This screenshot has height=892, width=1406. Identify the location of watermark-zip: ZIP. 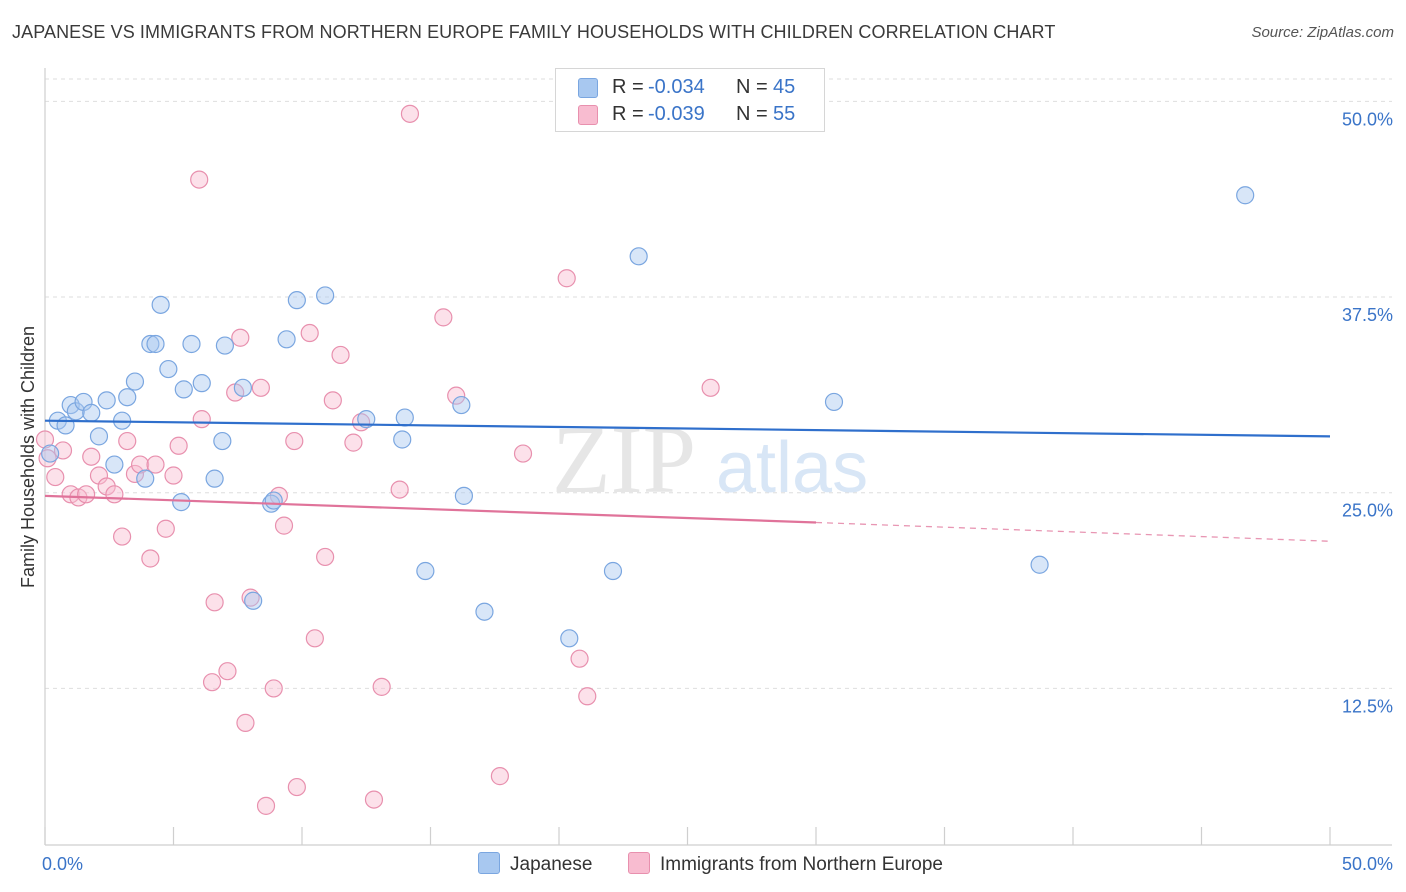
(624, 459).